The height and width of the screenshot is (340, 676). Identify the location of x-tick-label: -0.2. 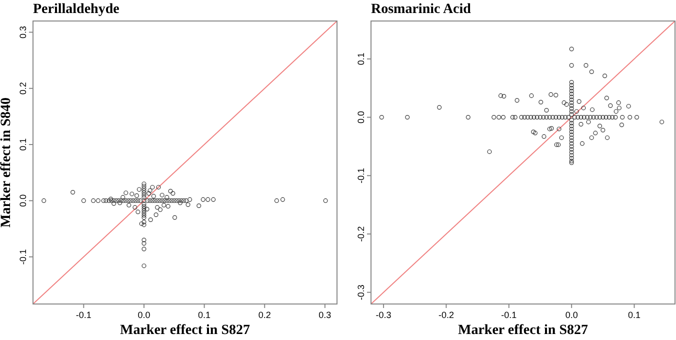
(446, 315).